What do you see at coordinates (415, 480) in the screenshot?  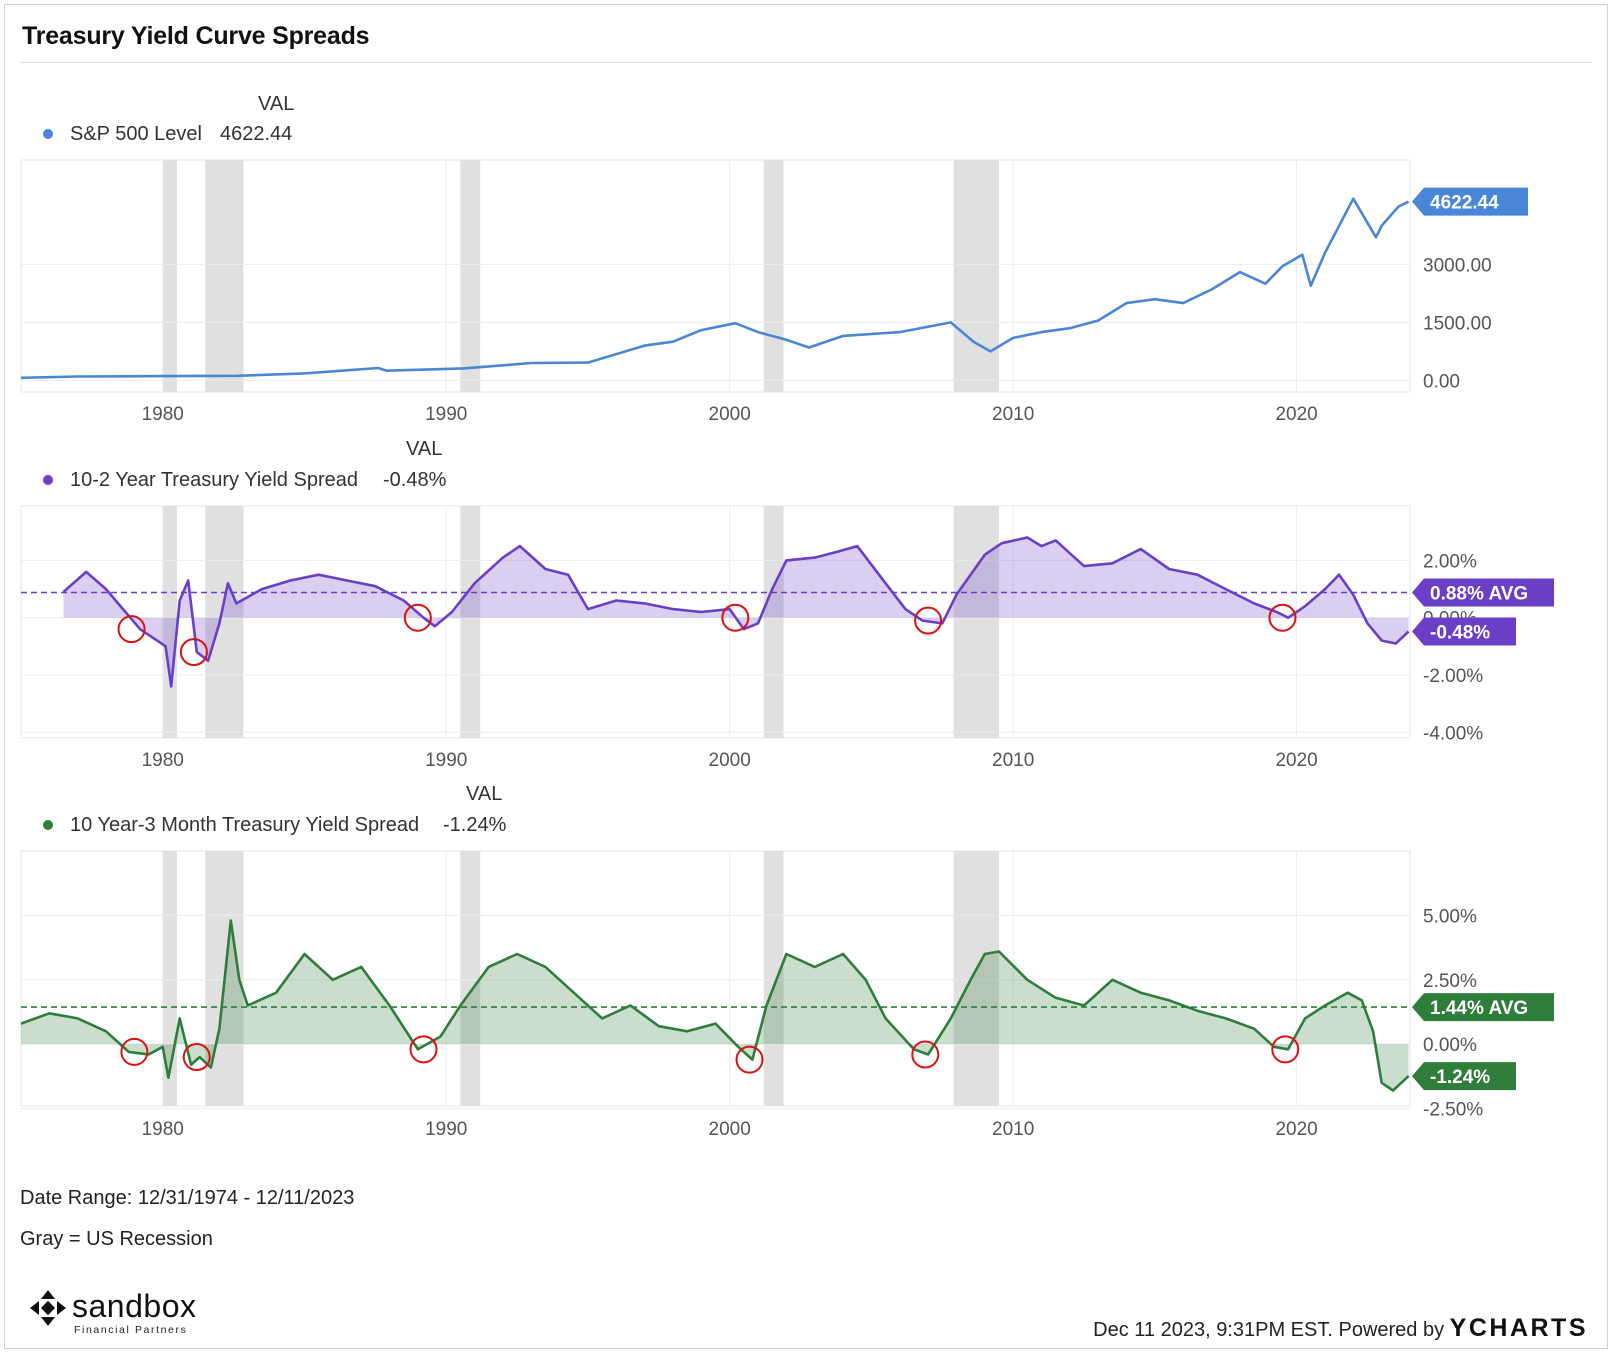 I see `legend-value: -0.48%` at bounding box center [415, 480].